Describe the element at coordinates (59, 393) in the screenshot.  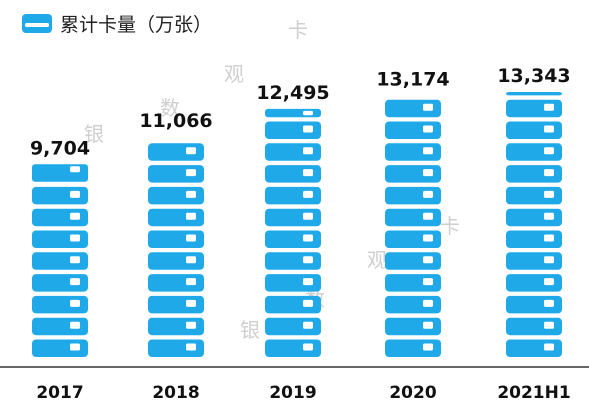
I see `category-label: 2017` at that location.